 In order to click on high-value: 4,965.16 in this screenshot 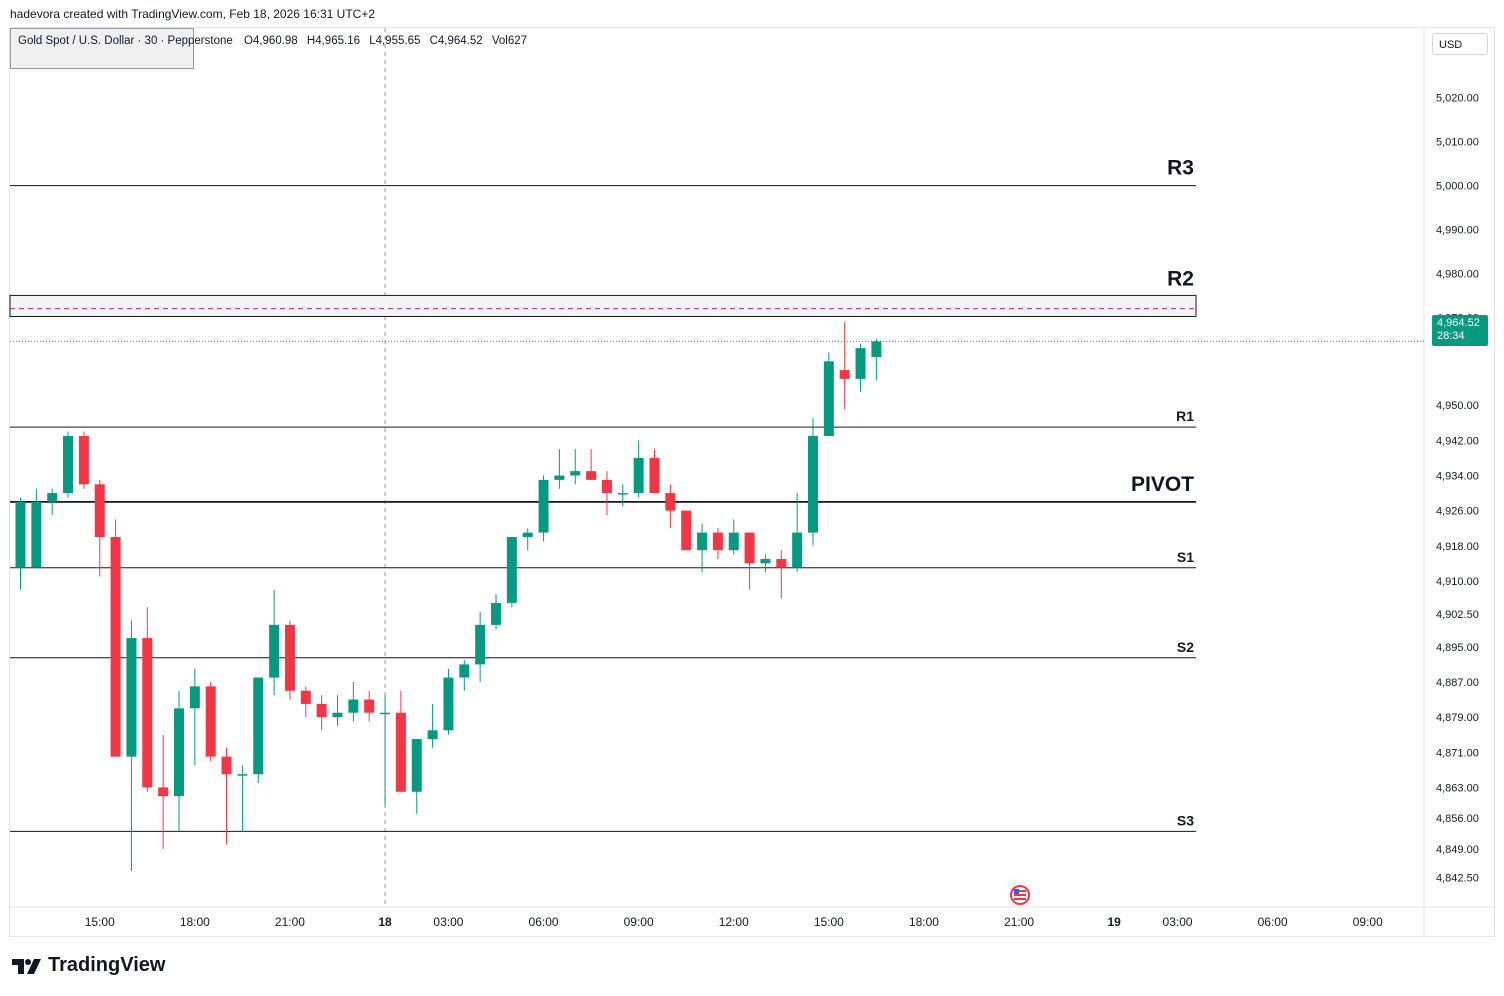, I will do `click(337, 41)`.